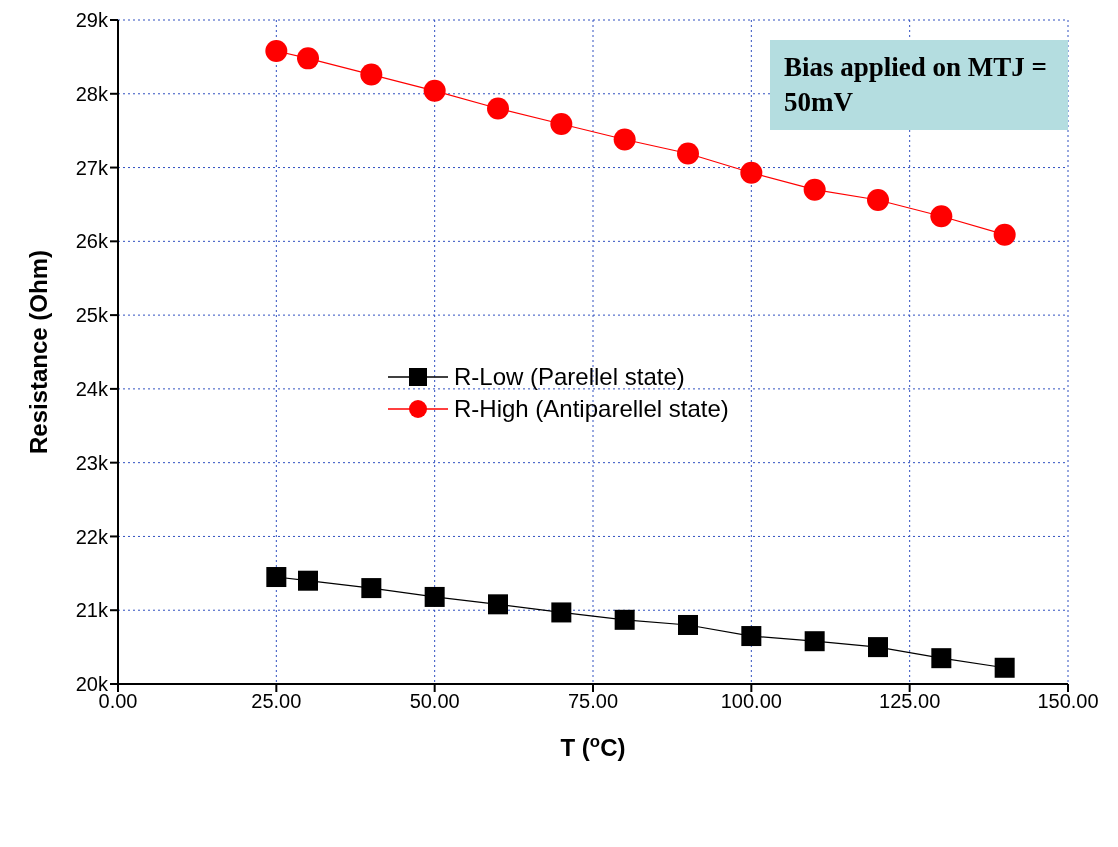 Image resolution: width=1118 pixels, height=847 pixels. Describe the element at coordinates (919, 85) in the screenshot. I see `annotation: Bias applied on MTJ = 50mV` at that location.